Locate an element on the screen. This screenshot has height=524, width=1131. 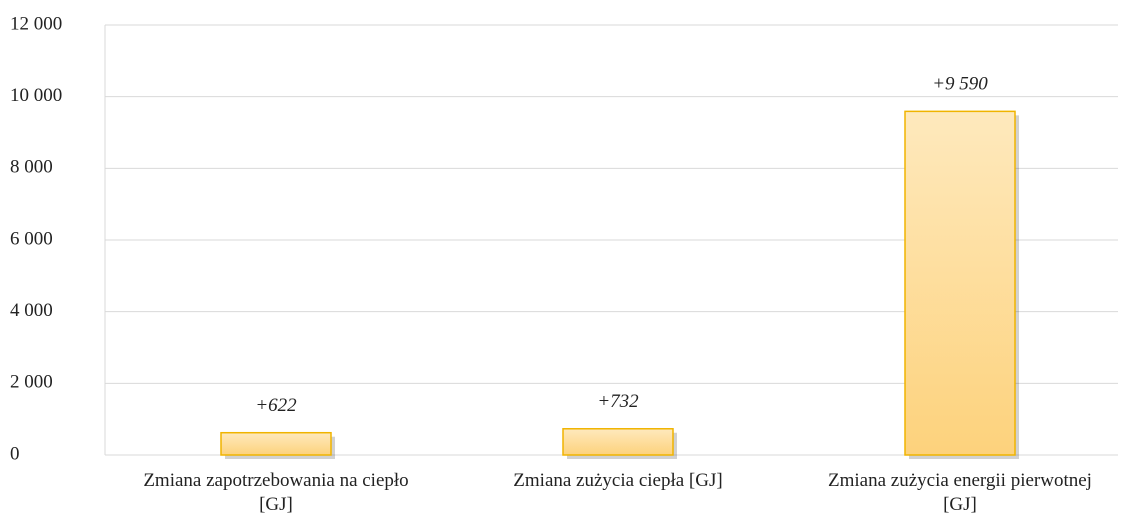
y-tick-label: 0 is located at coordinates (15, 453).